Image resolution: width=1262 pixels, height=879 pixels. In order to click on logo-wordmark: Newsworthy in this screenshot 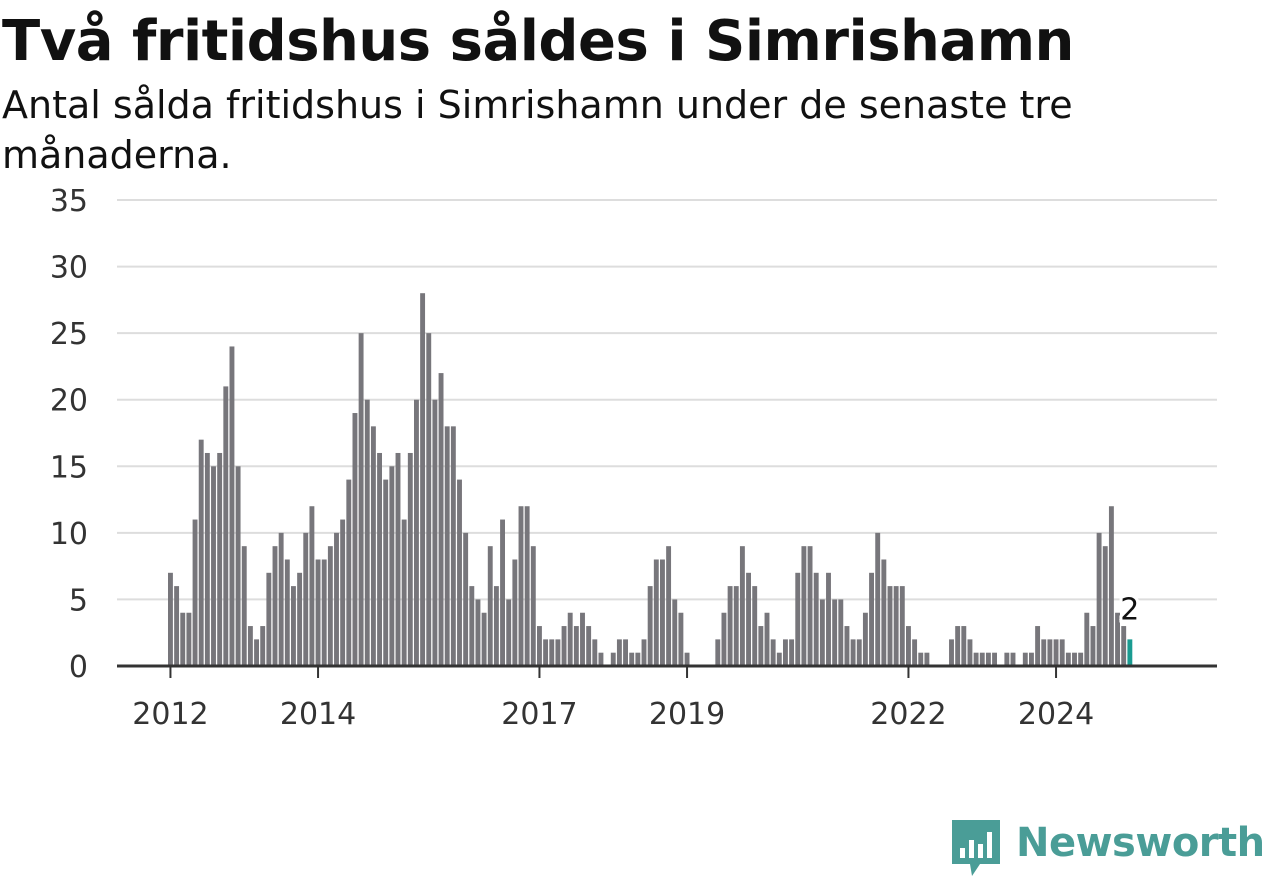, I will do `click(1139, 843)`.